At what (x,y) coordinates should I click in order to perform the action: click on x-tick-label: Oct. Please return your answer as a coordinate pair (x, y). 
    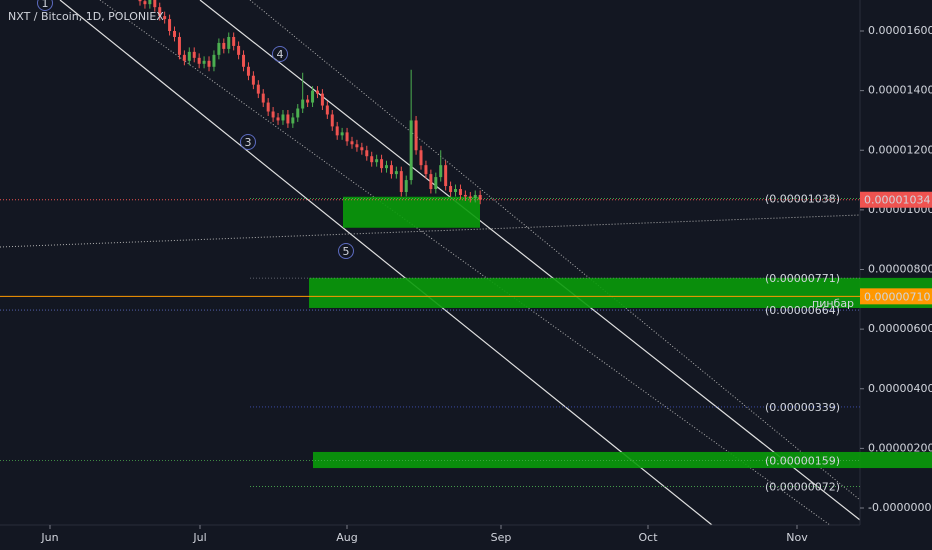
    Looking at the image, I should click on (648, 537).